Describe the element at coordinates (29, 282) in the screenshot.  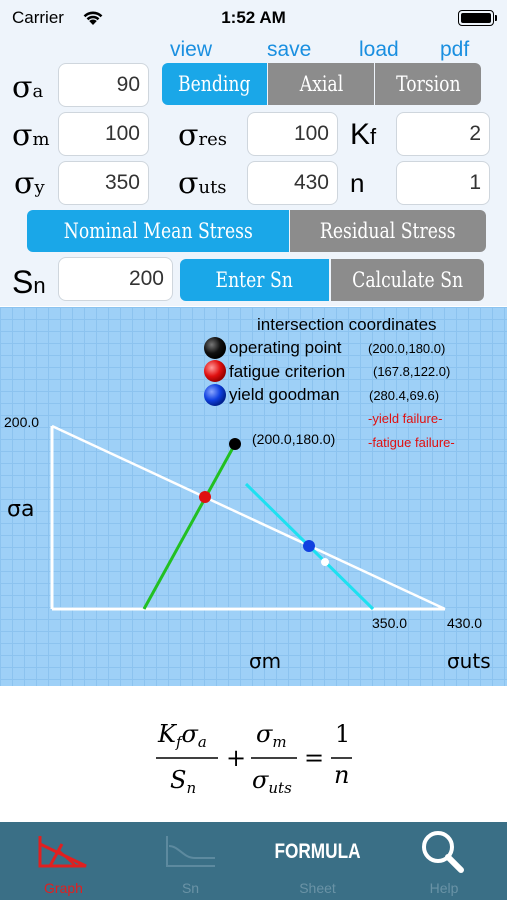
I see `sn-label: Sn` at that location.